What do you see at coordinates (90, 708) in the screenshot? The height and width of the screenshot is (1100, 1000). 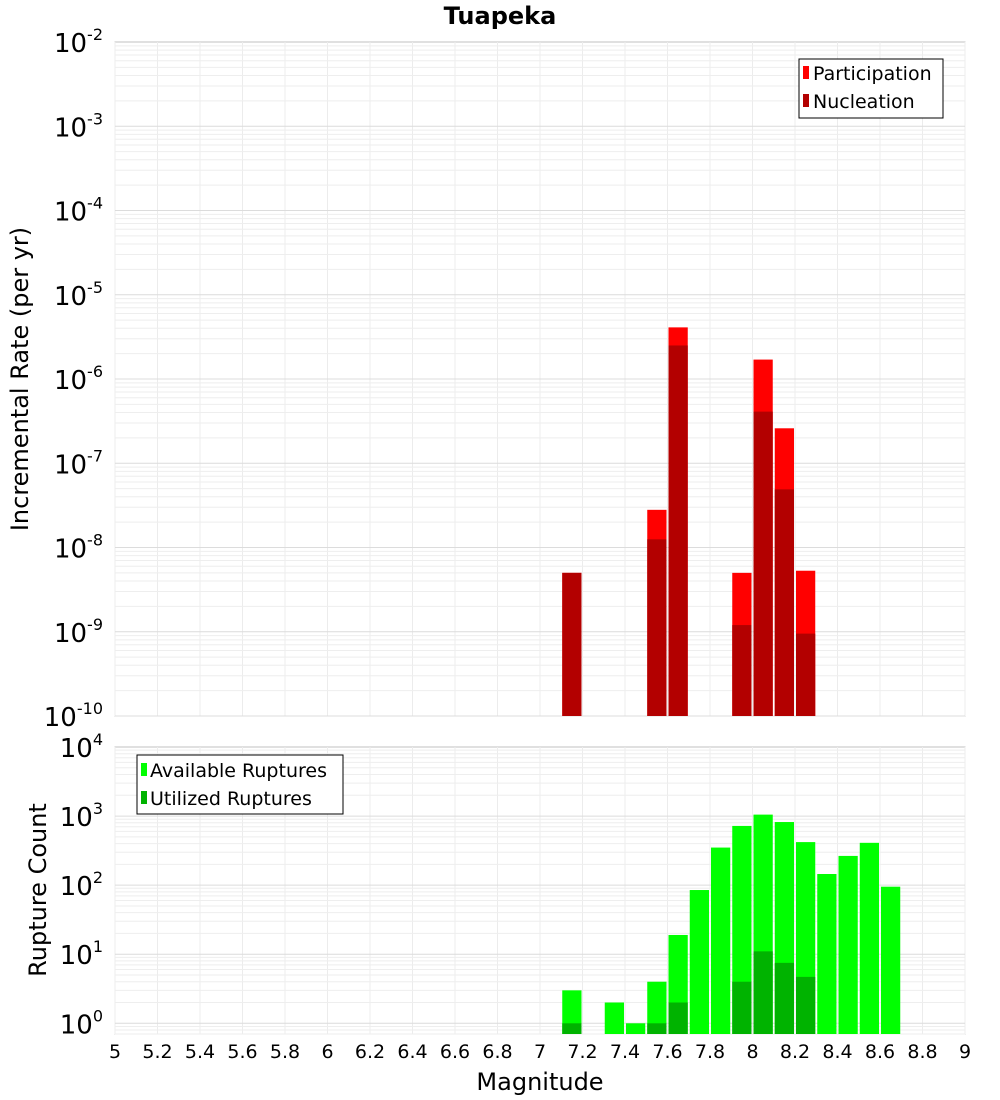 I see `y-tick-exponent: -10` at bounding box center [90, 708].